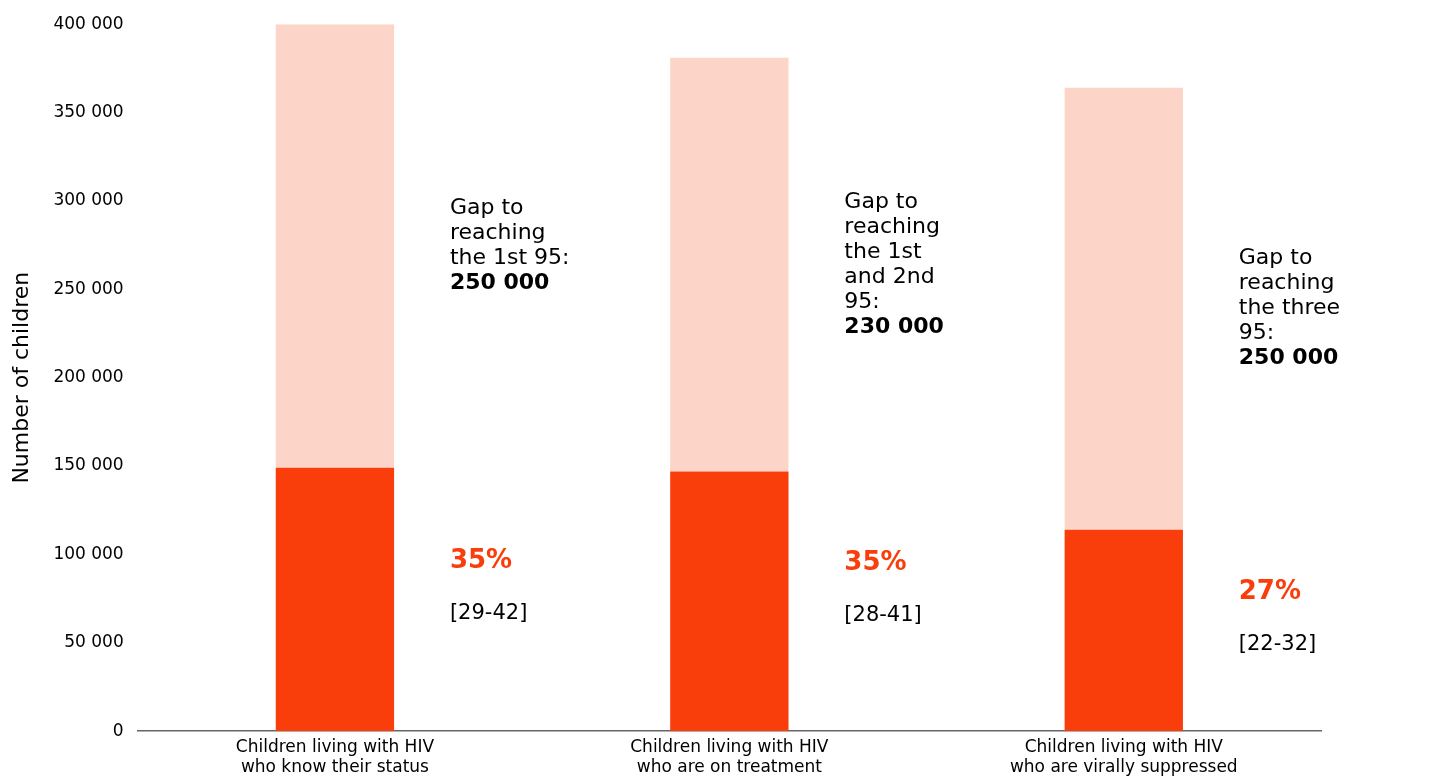 This screenshot has height=784, width=1441. Describe the element at coordinates (1123, 756) in the screenshot. I see `x-tick-label: Children living with HIV who are virally suppressed` at that location.